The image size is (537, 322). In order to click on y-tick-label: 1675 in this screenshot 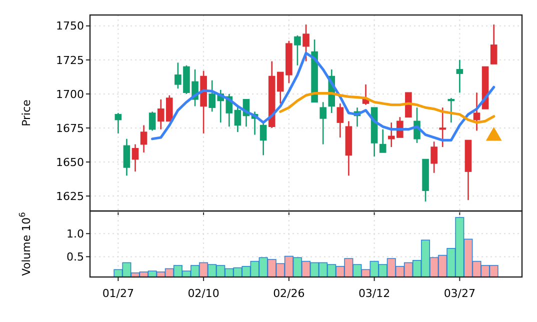, I will do `click(70, 128)`.